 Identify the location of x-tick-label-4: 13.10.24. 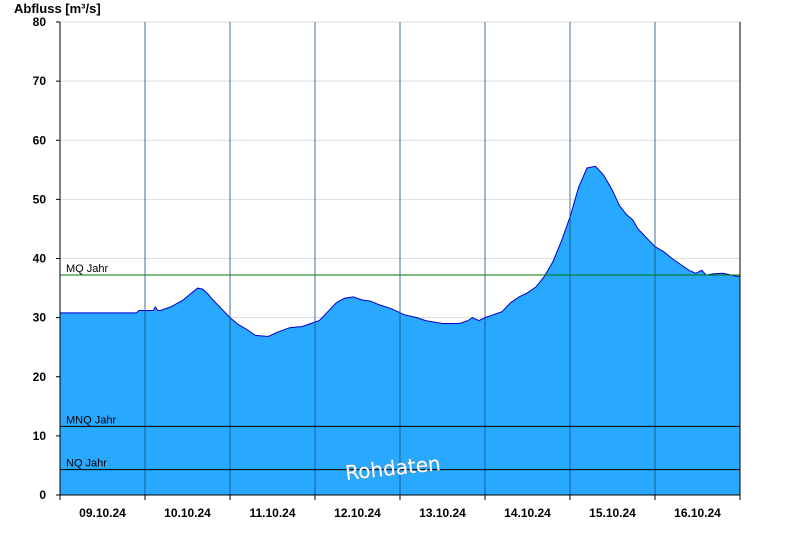
(442, 513).